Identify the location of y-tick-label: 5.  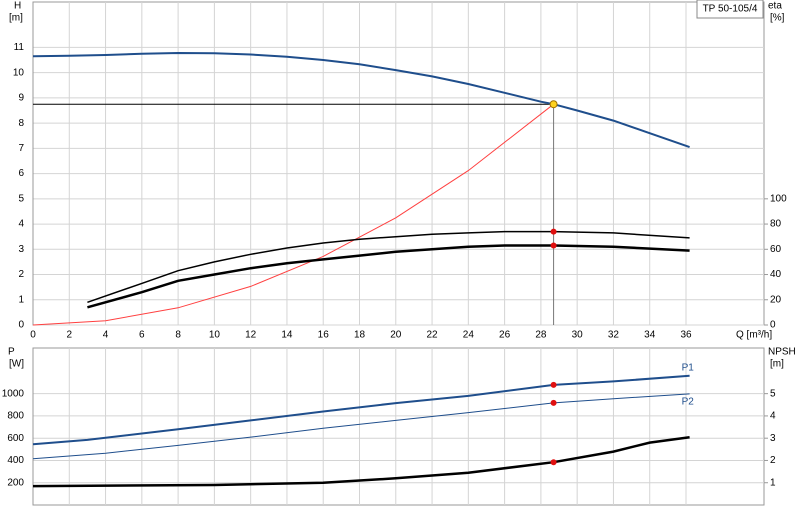
(21, 198).